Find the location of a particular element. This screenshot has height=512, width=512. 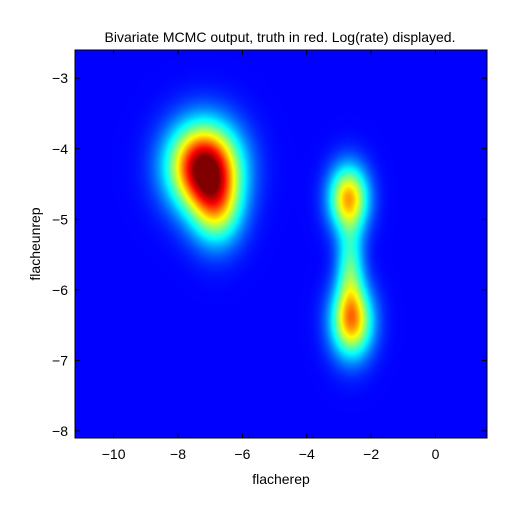

y-tick-label: −6 is located at coordinates (60, 290).